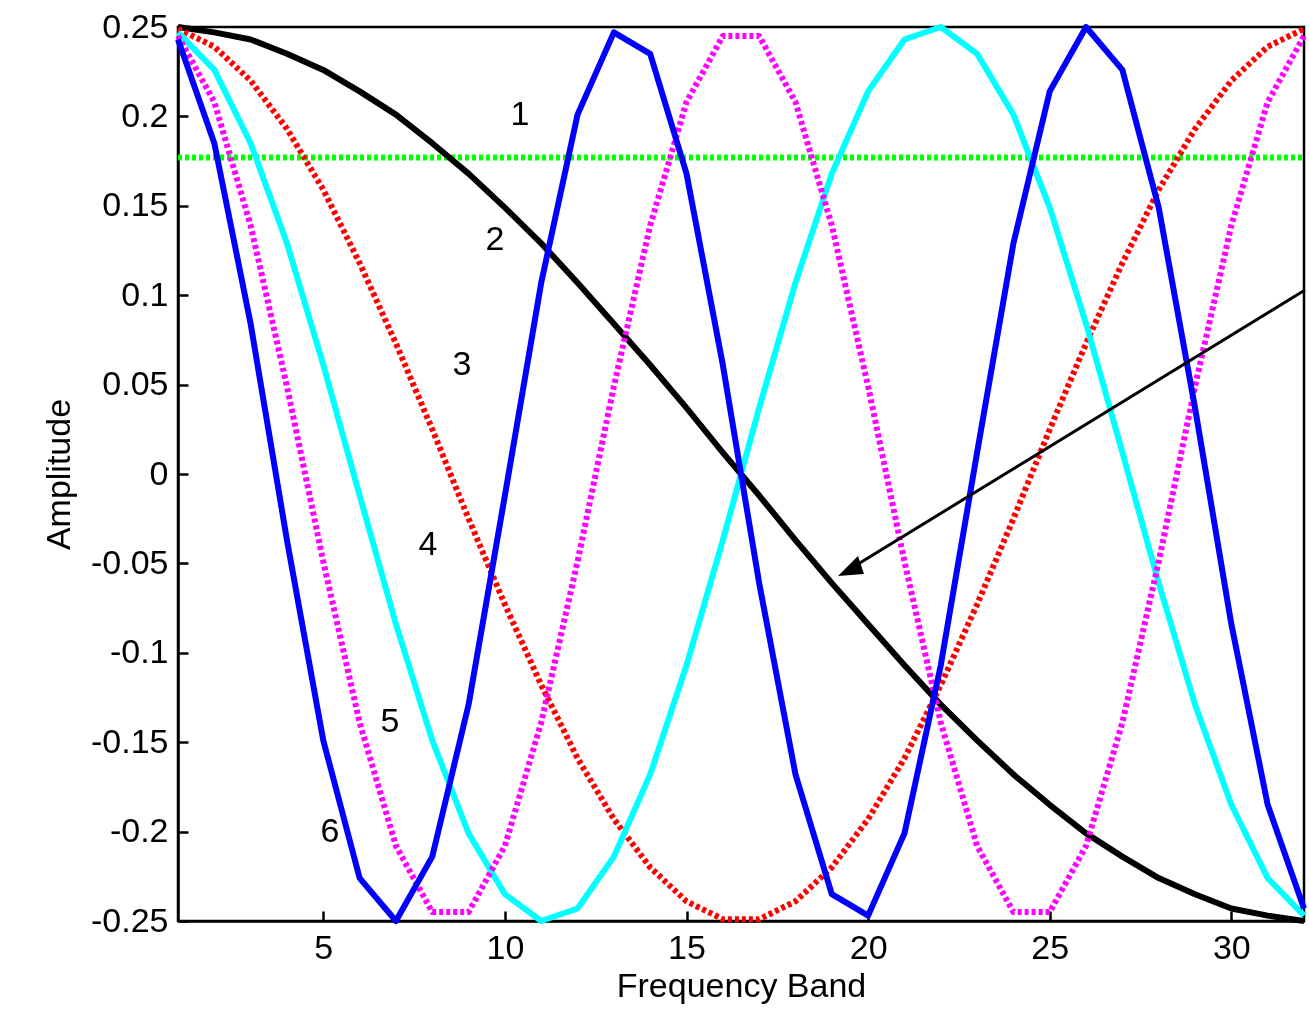 This screenshot has width=1309, height=1028. Describe the element at coordinates (145, 293) in the screenshot. I see `y-tick-label: 0.1` at that location.